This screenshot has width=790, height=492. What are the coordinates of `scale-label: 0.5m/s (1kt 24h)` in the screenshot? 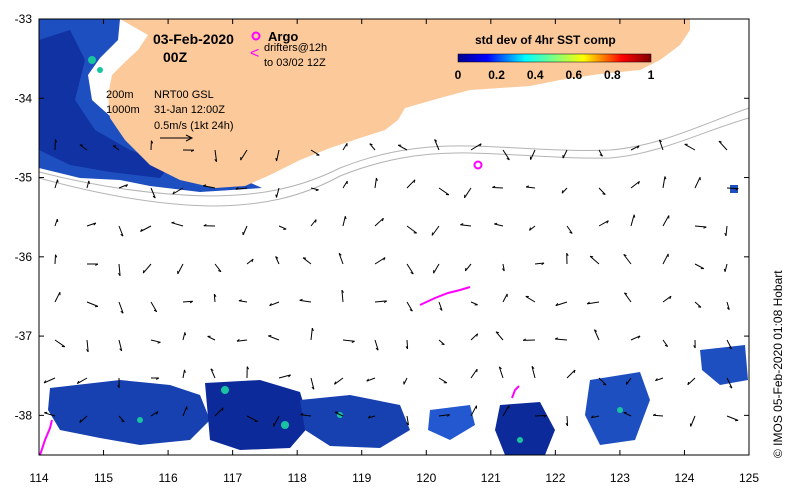 It's located at (193, 126).